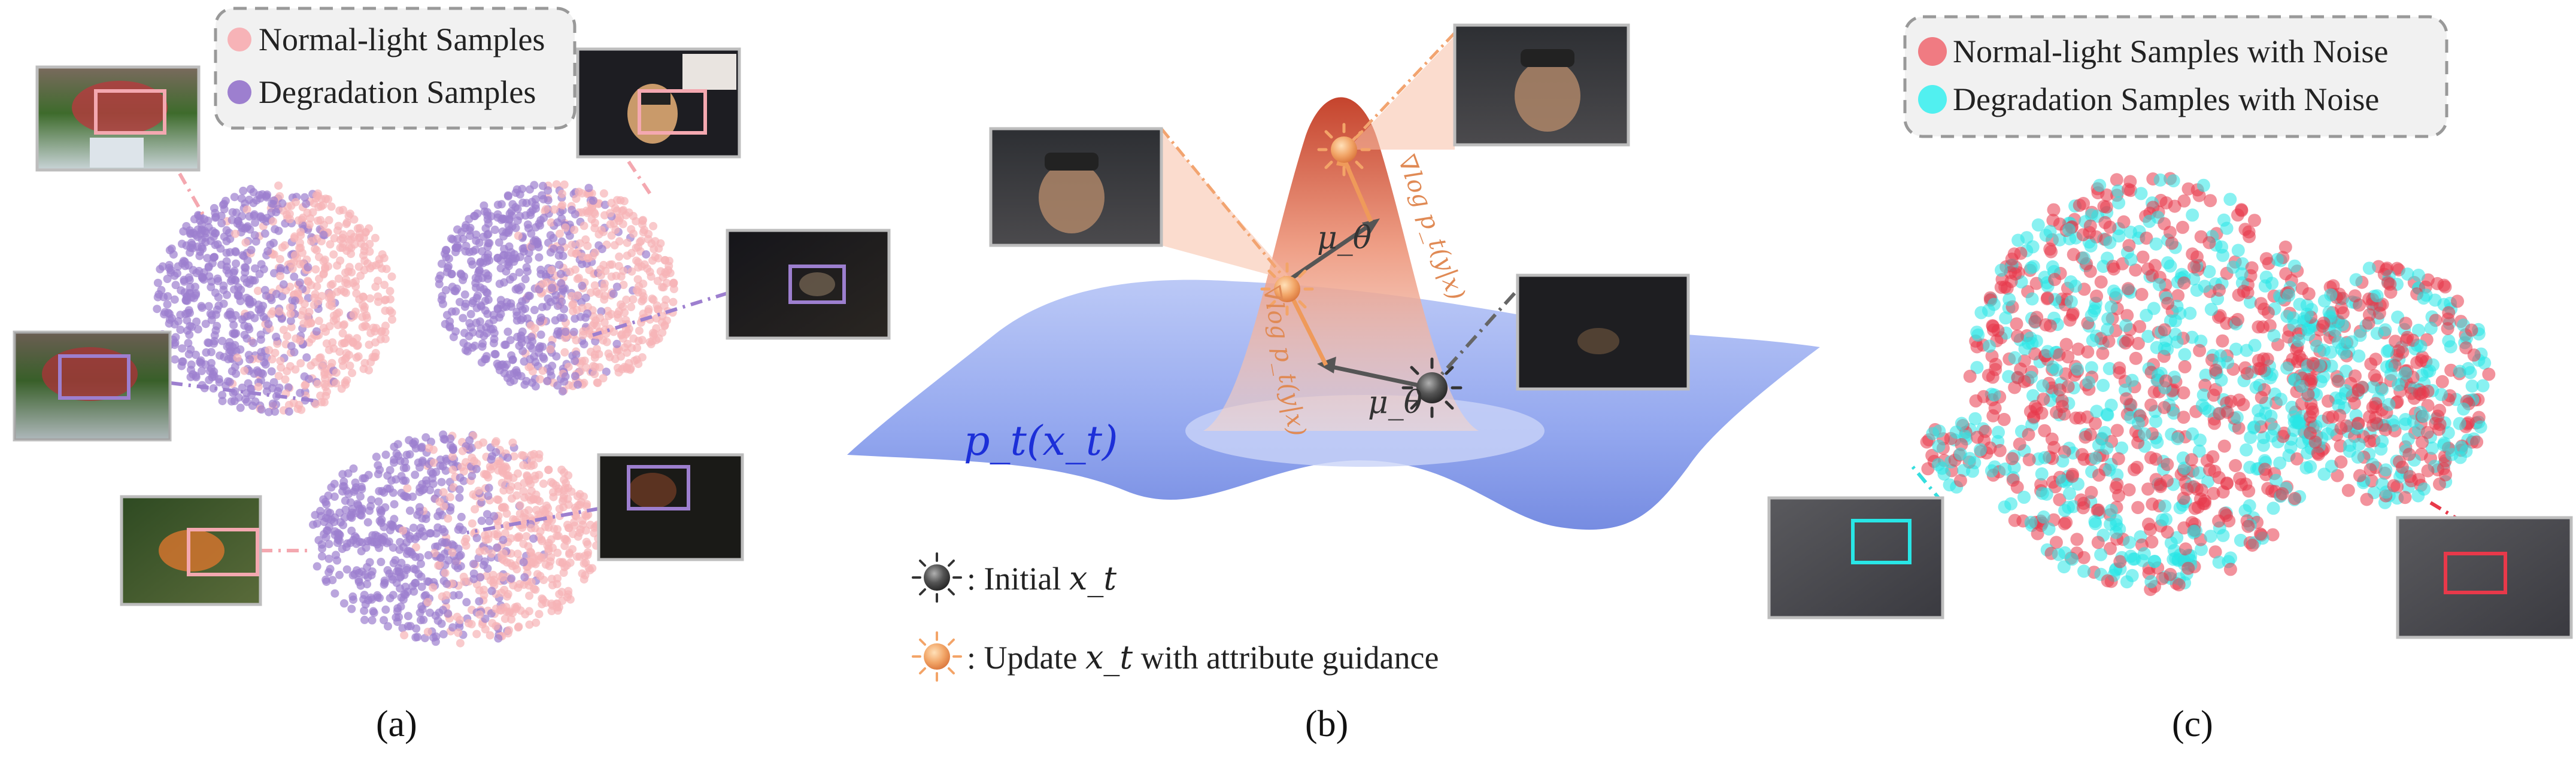 This screenshot has height=772, width=2576. Describe the element at coordinates (239, 39) in the screenshot. I see `legend-marker-normal` at that location.